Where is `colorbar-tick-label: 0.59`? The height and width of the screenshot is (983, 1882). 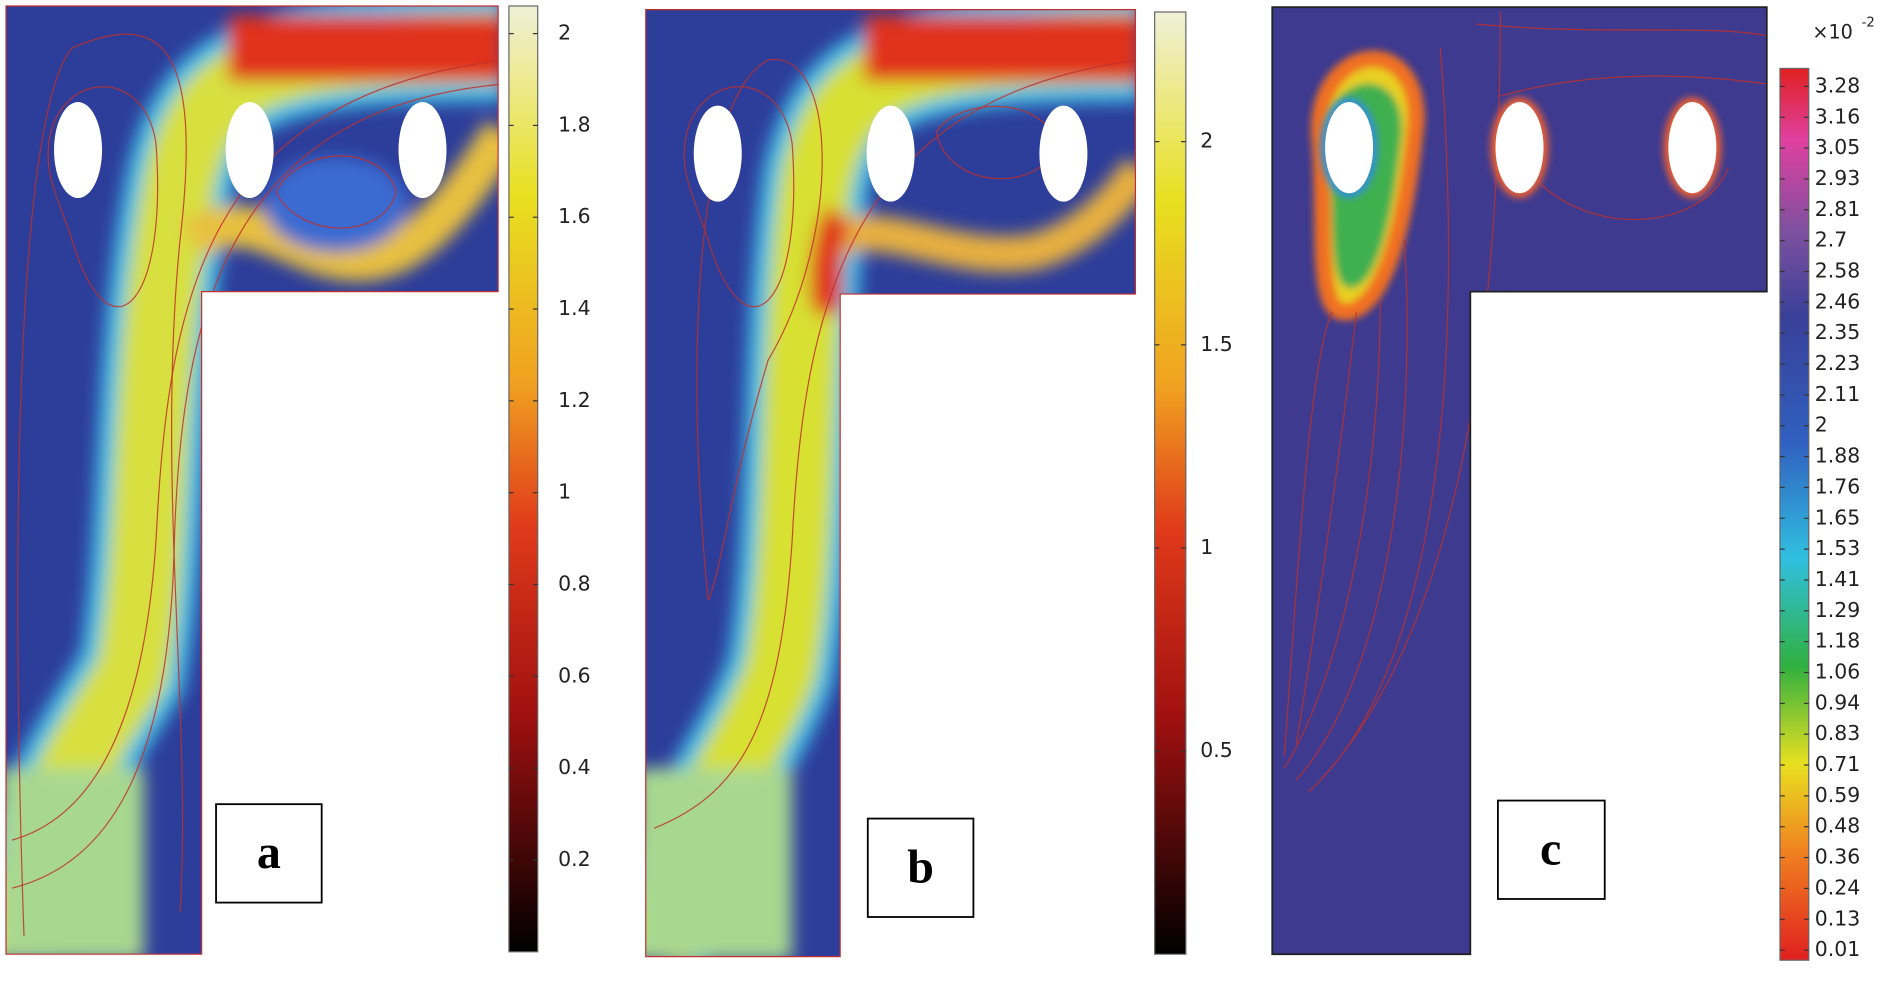 colorbar-tick-label: 0.59 is located at coordinates (1837, 795).